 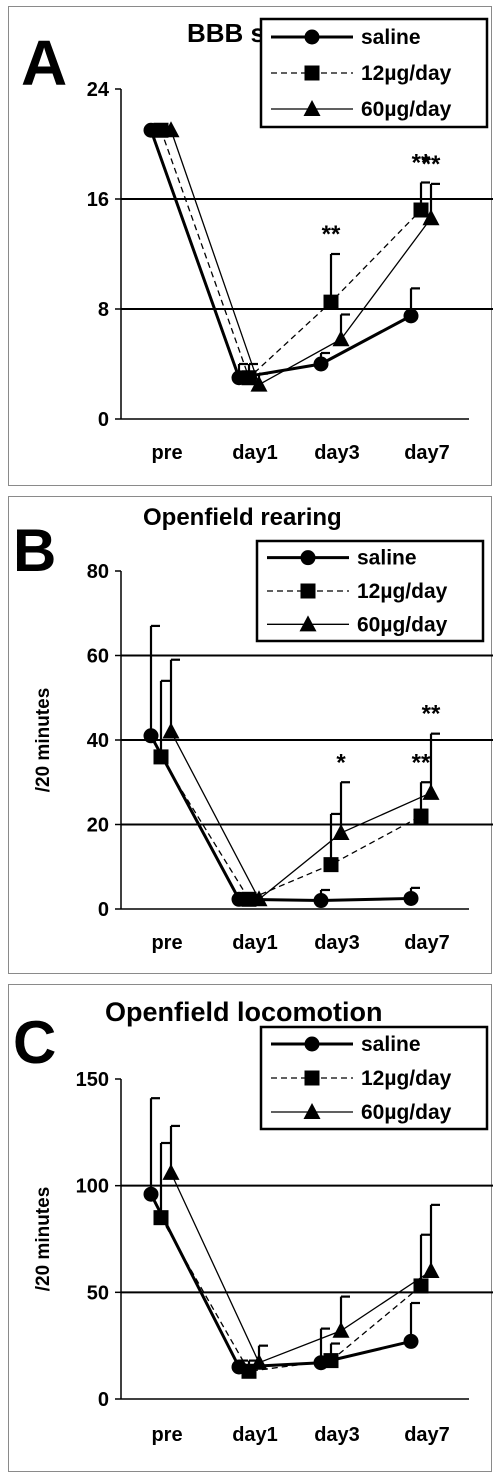 What do you see at coordinates (98, 200) in the screenshot?
I see `y-tick-label: 16` at bounding box center [98, 200].